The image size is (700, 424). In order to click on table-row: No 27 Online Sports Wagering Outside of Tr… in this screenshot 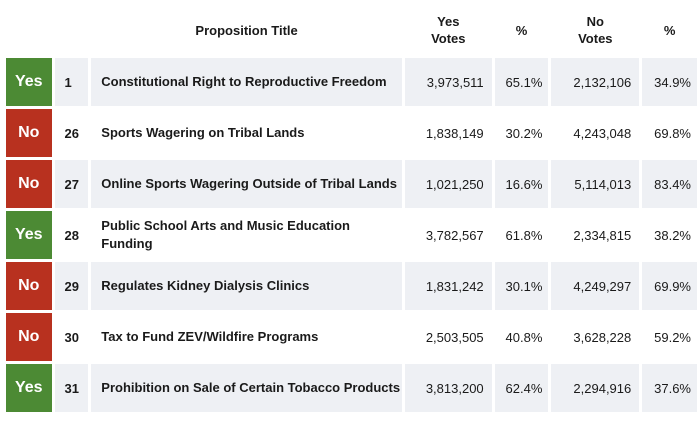, I will do `click(351, 184)`.